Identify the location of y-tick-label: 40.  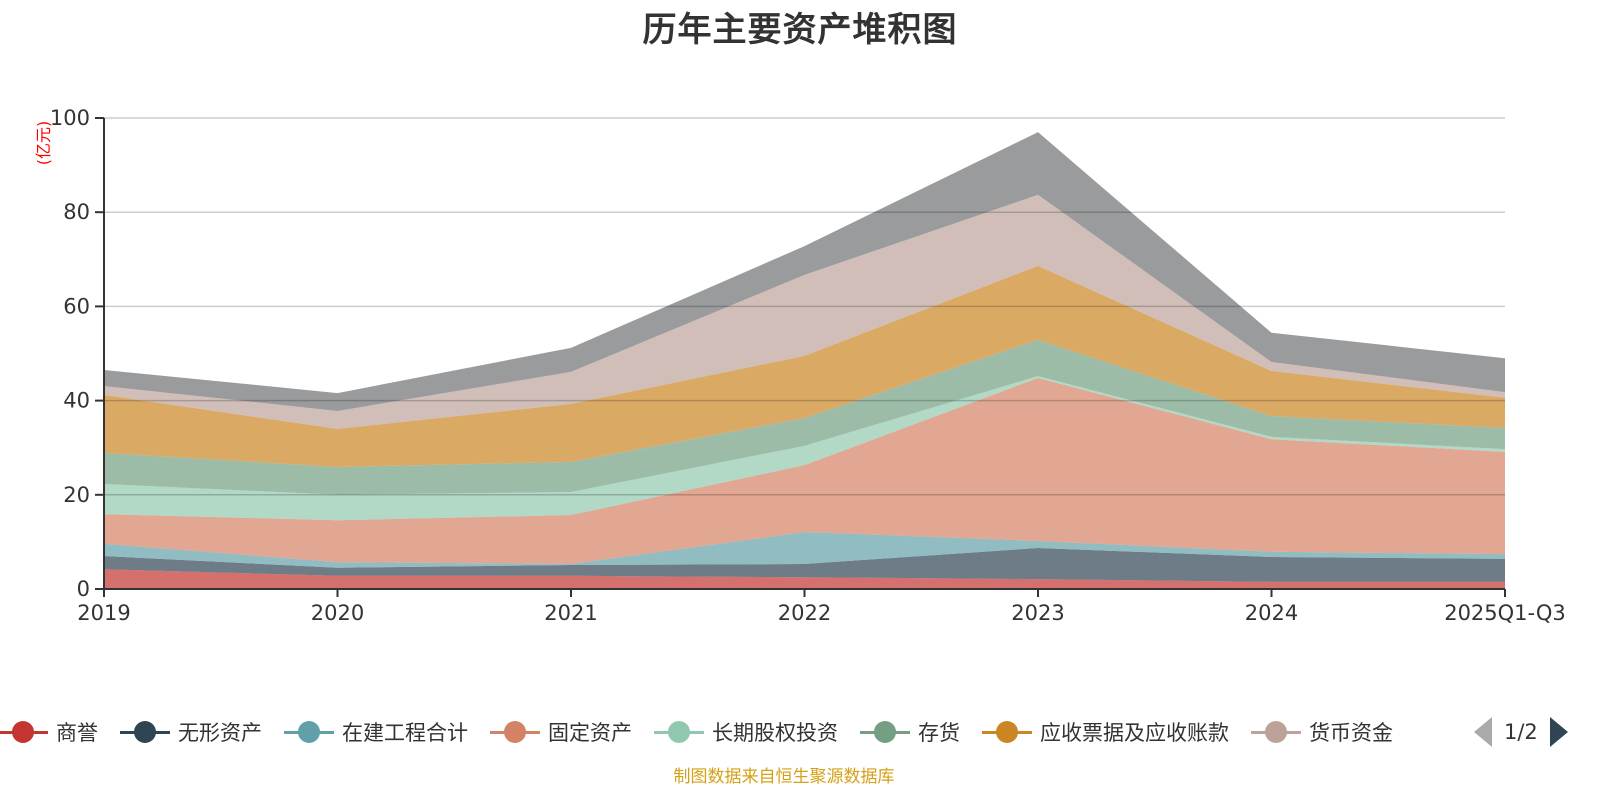
(76, 401).